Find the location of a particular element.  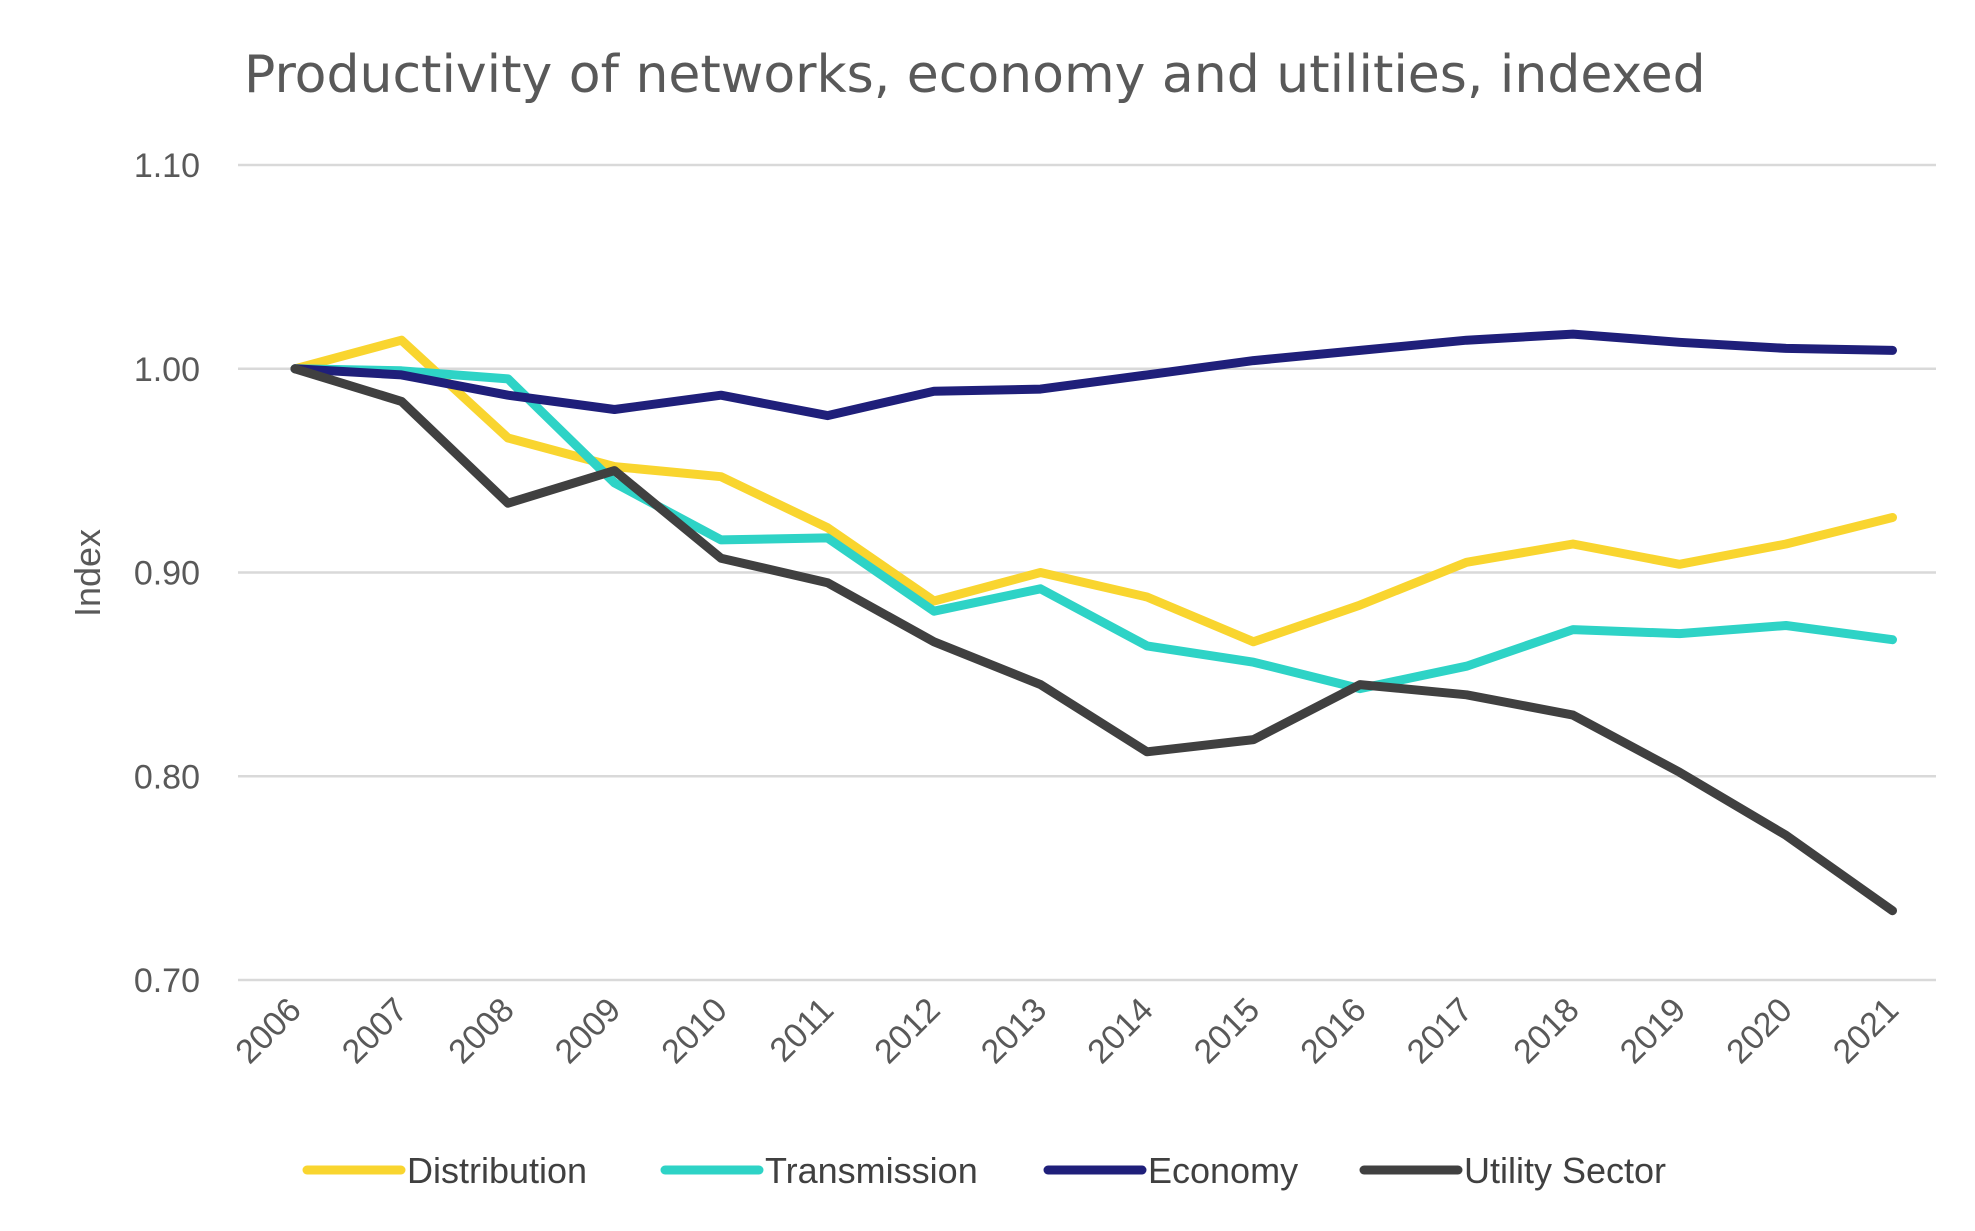

y-tick-label: 0.90 is located at coordinates (167, 574).